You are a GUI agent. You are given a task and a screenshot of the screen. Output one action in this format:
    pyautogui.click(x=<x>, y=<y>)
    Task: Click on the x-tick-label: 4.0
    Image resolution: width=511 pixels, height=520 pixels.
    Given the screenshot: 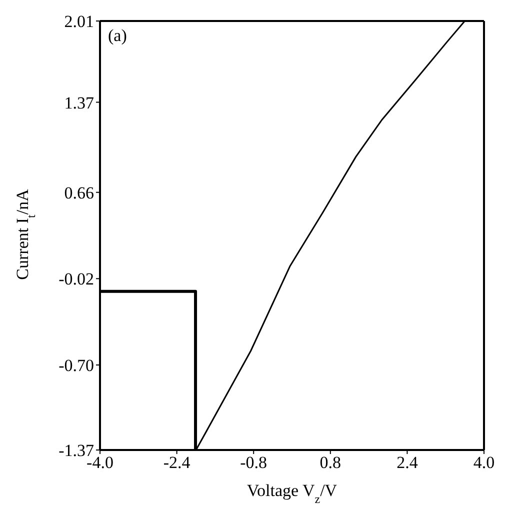 What is the action you would take?
    pyautogui.click(x=484, y=462)
    